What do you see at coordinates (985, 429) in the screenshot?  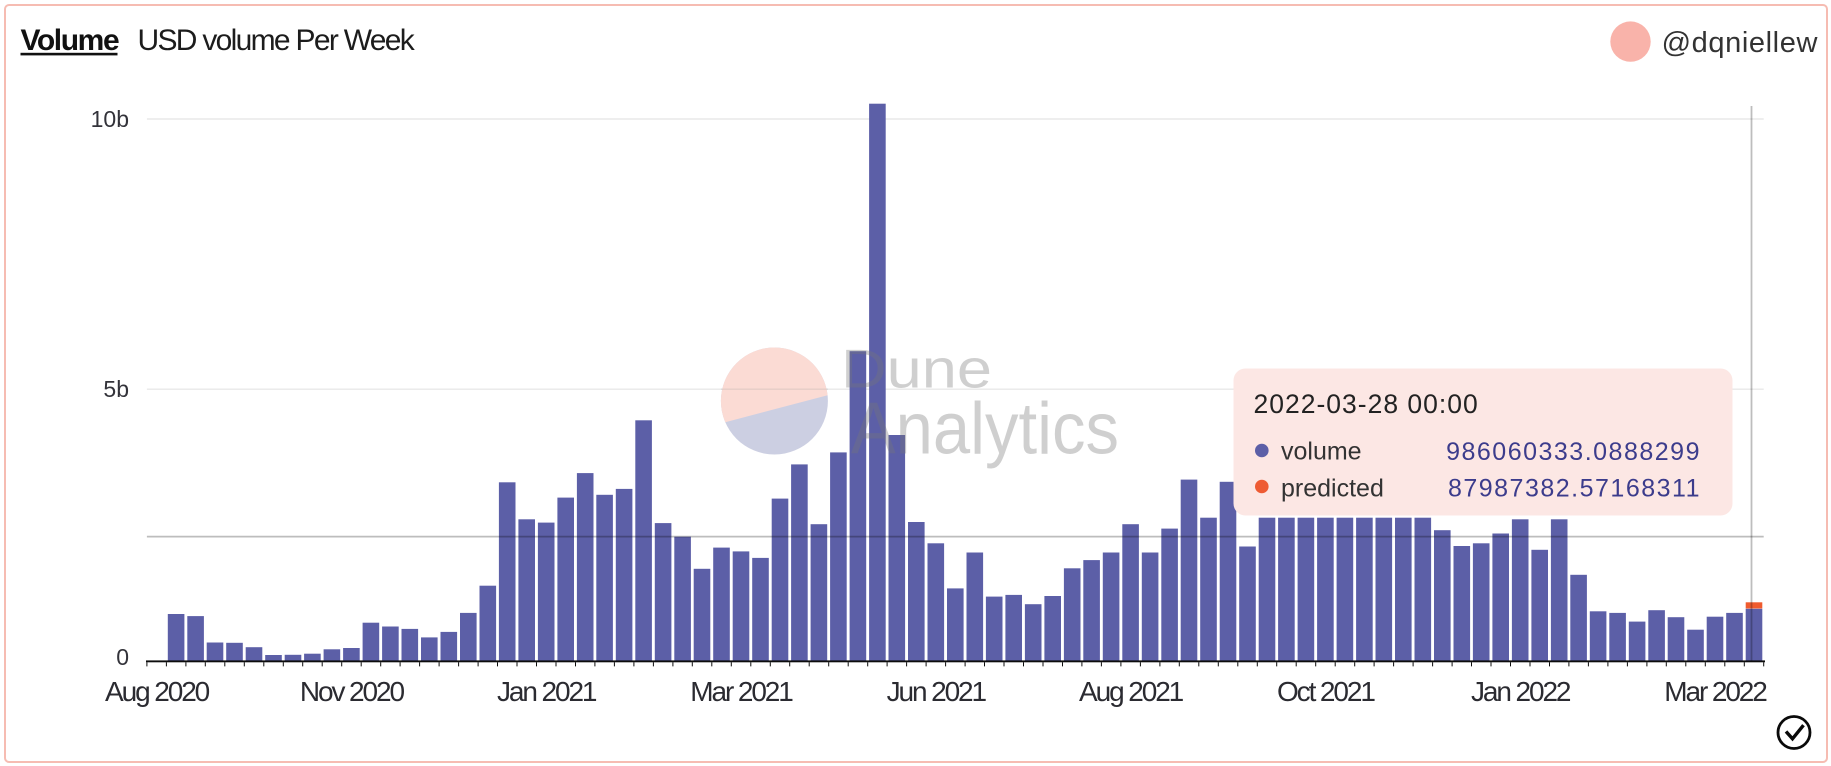 I see `svg-text: Analytics` at bounding box center [985, 429].